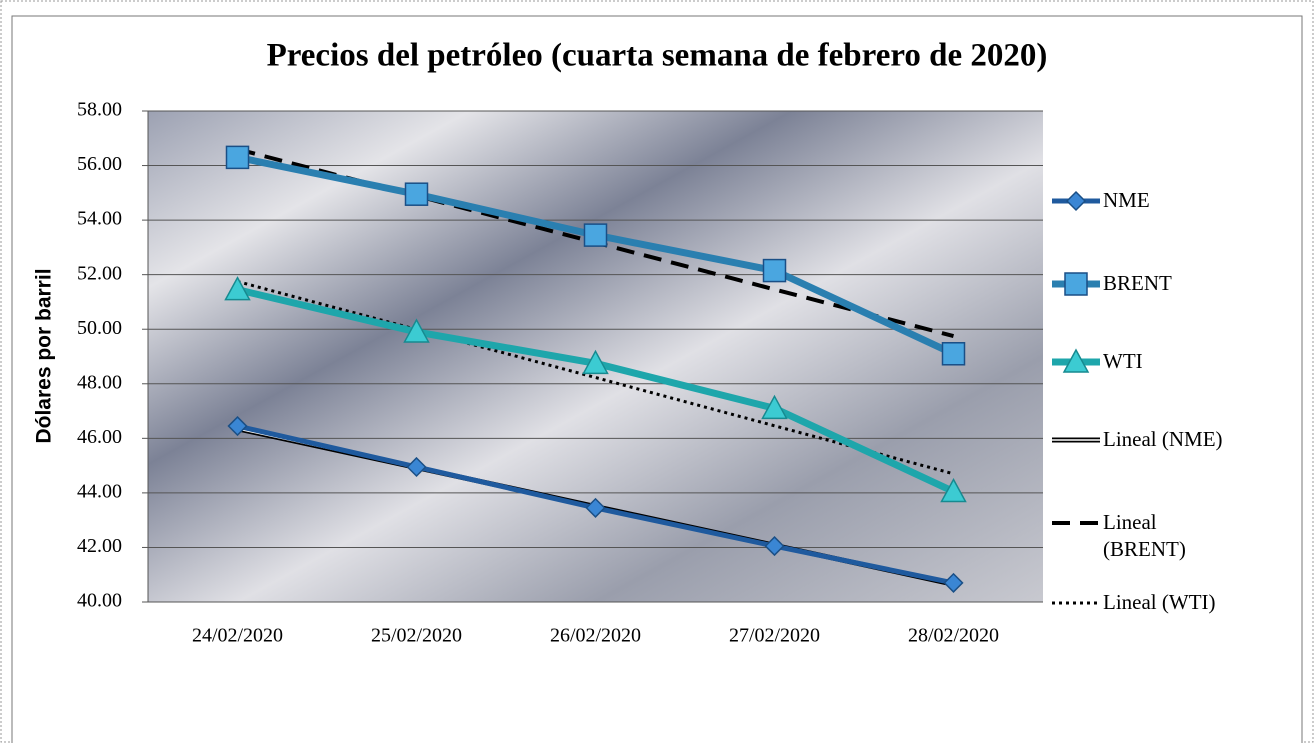 The image size is (1314, 743). Describe the element at coordinates (44, 355) in the screenshot. I see `y-axis-label: Dólares por barril` at that location.